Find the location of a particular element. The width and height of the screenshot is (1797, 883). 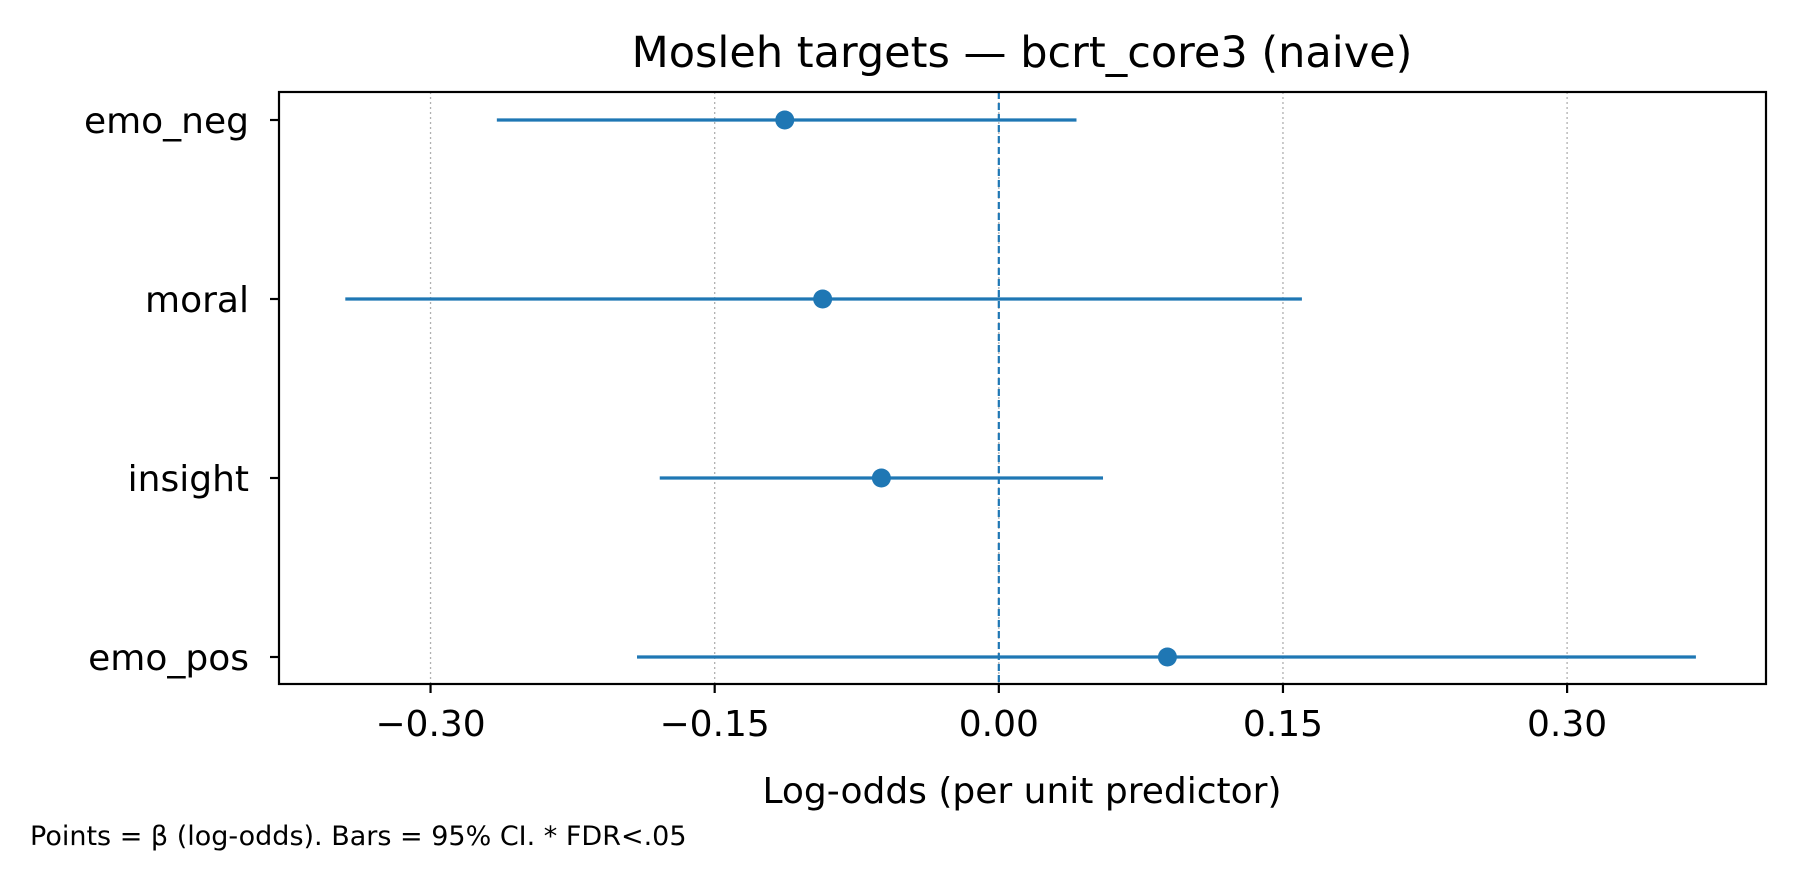

x-axis-label: Log-odds (per unit predictor) is located at coordinates (1021, 791).